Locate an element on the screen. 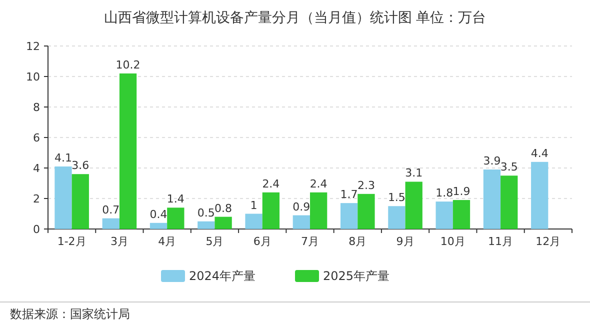 The width and height of the screenshot is (590, 330). x-tick-label: 6月 is located at coordinates (262, 241).